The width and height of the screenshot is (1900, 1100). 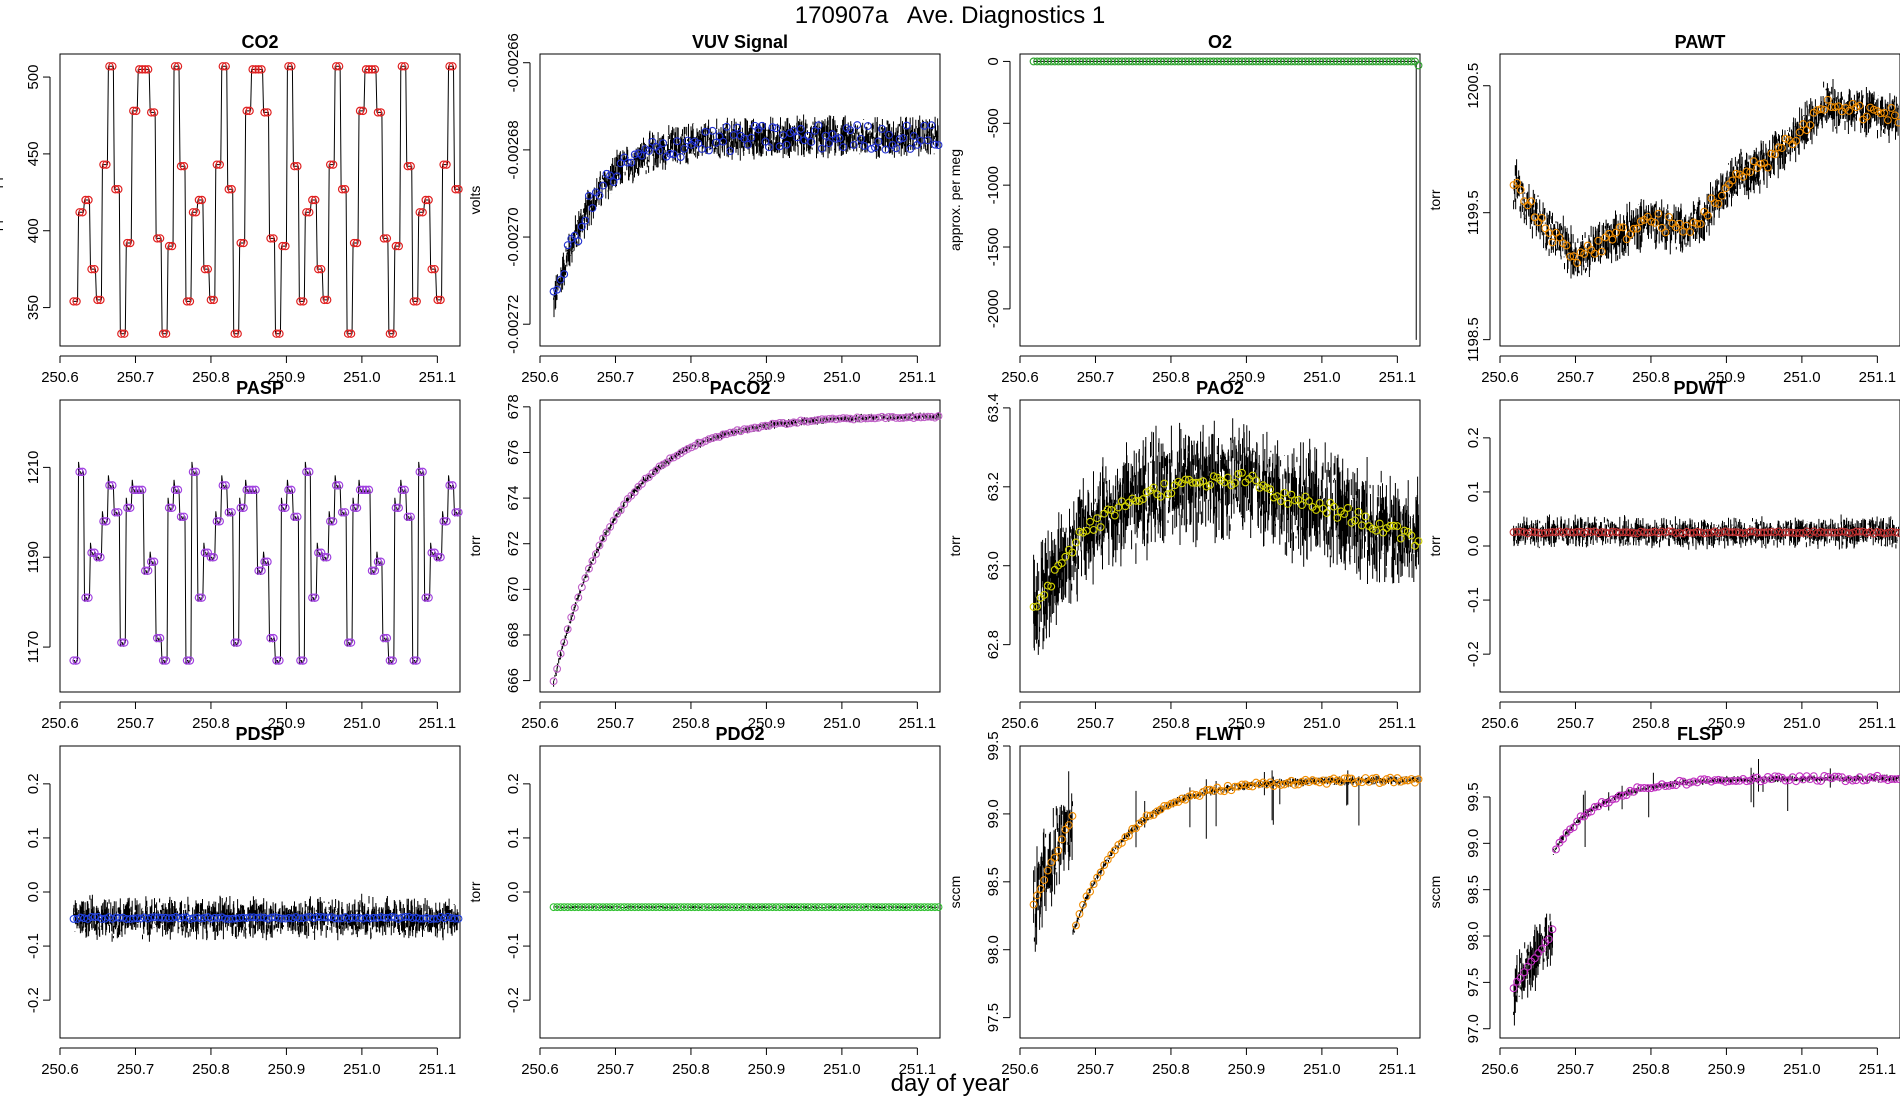 What do you see at coordinates (266, 563) in the screenshot?
I see `series-pasp` at bounding box center [266, 563].